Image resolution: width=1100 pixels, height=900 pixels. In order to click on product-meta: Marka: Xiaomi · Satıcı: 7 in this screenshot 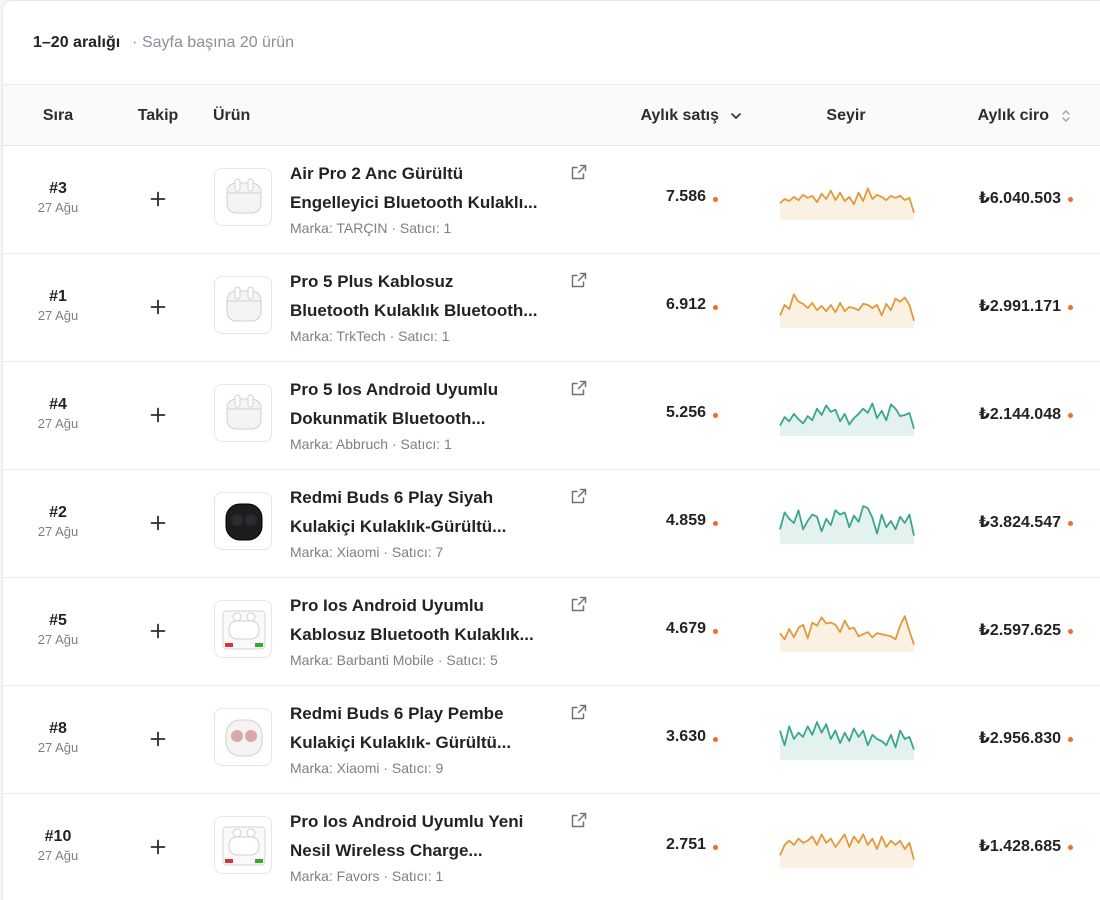, I will do `click(367, 552)`.